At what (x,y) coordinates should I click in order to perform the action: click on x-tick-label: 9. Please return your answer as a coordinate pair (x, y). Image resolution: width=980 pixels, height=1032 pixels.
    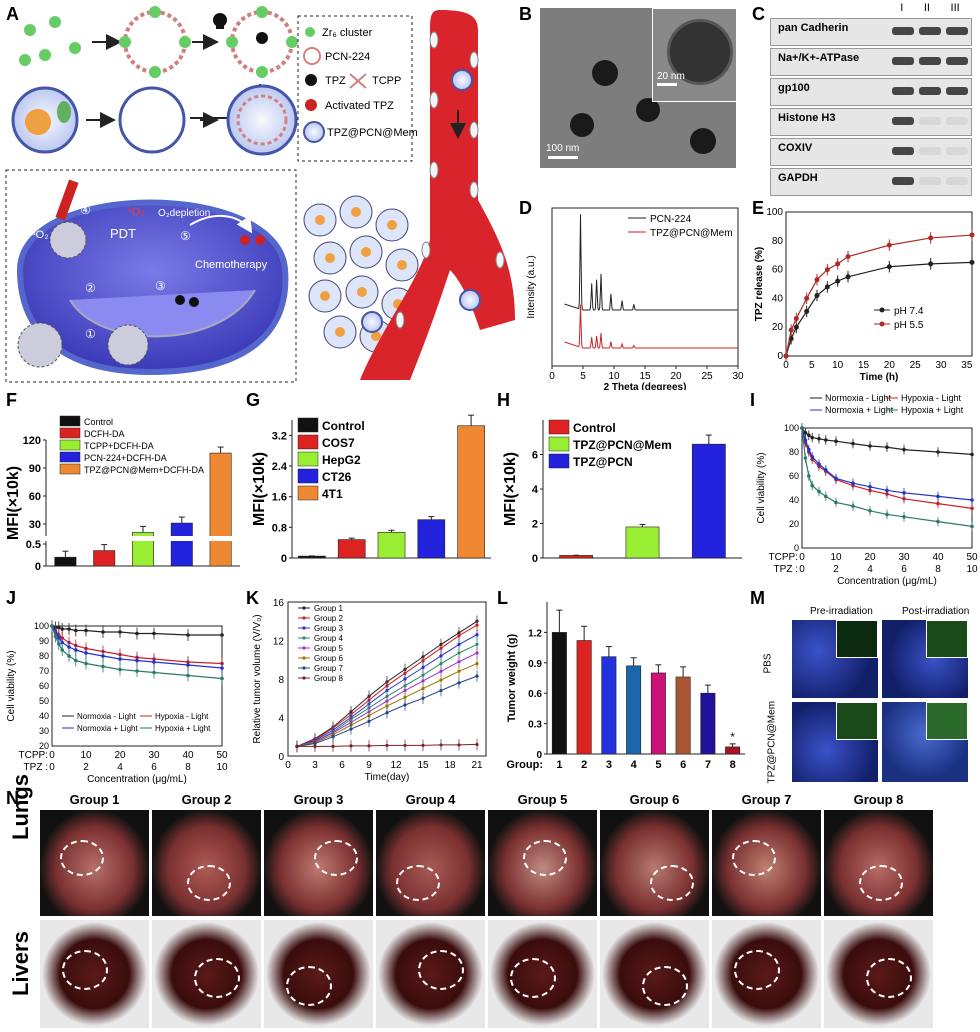
    Looking at the image, I should click on (369, 765).